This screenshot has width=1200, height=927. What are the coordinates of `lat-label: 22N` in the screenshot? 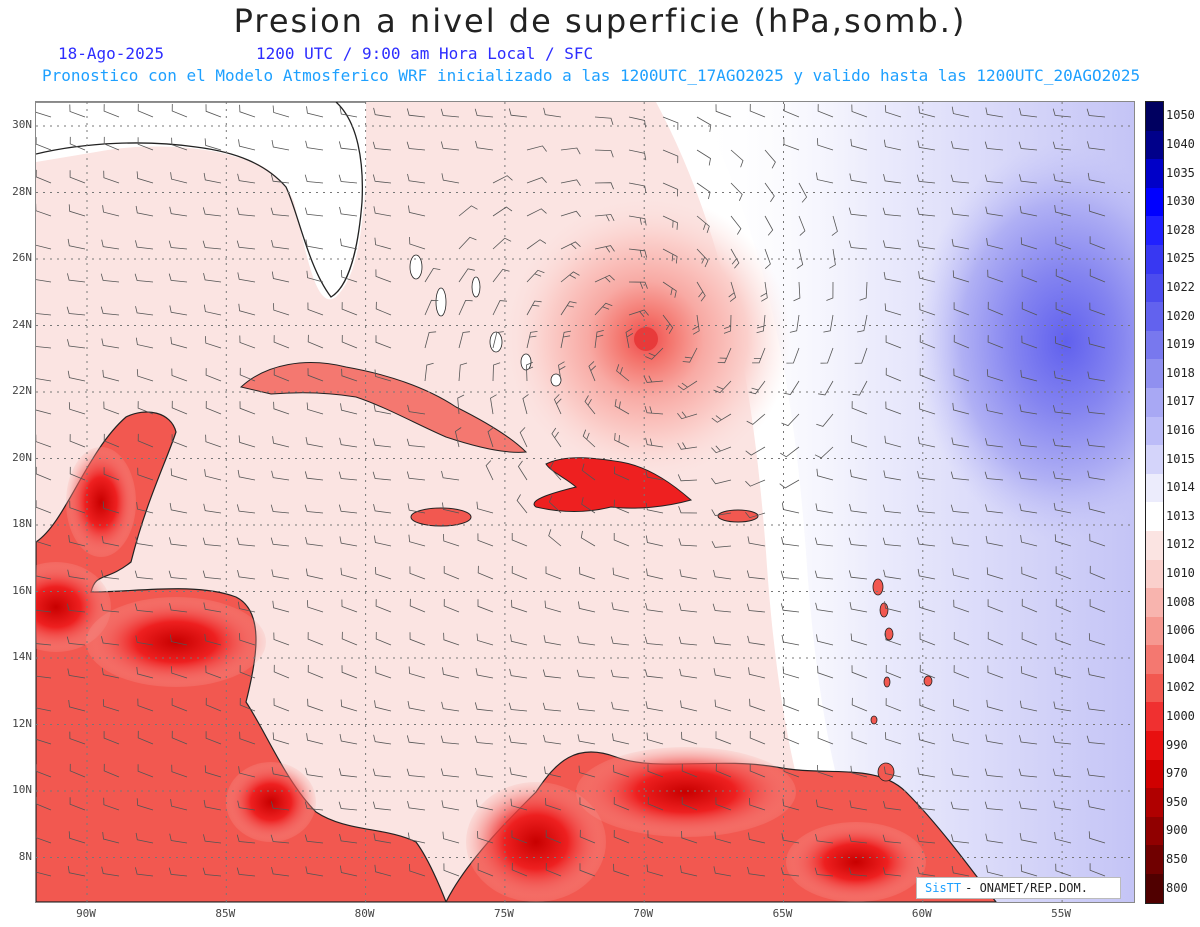 It's located at (22, 390).